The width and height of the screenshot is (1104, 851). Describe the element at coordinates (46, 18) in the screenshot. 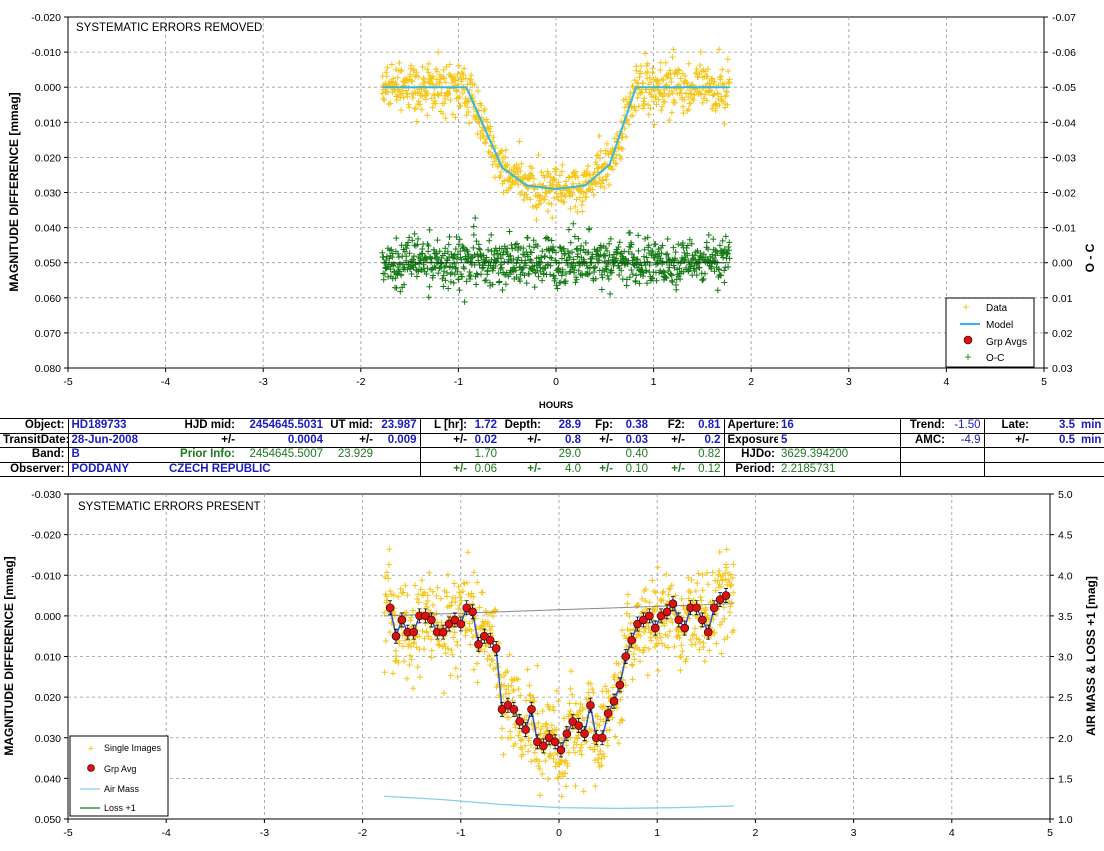

I see `top-ytick-label: -0.020` at that location.